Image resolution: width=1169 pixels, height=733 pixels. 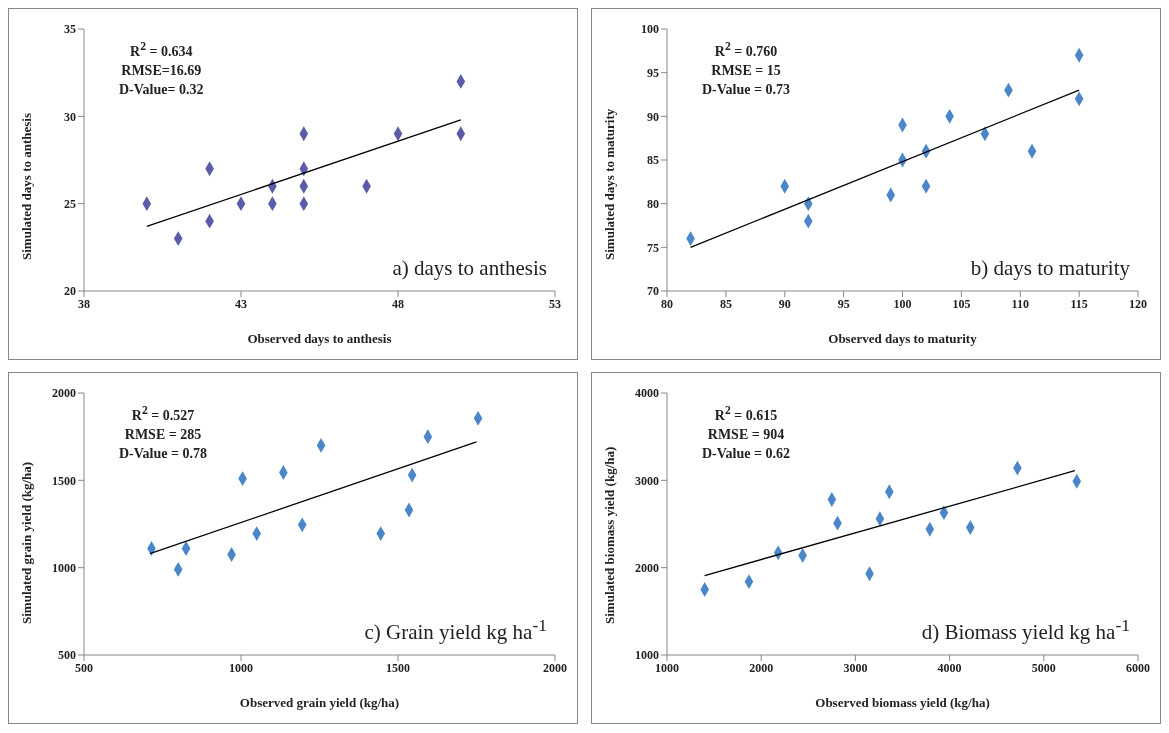 What do you see at coordinates (843, 303) in the screenshot?
I see `x-tick-label: 95` at bounding box center [843, 303].